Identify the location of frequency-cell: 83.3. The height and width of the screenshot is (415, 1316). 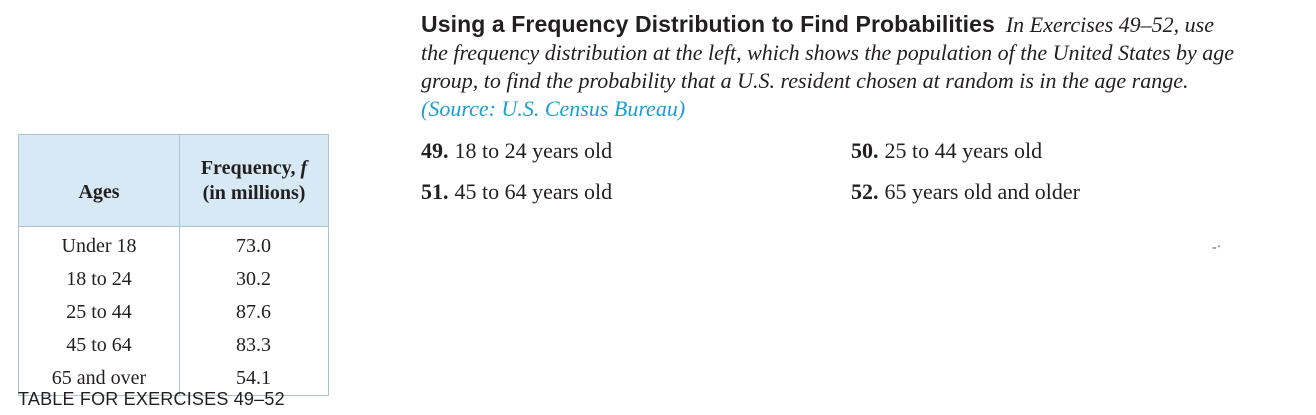
(253, 345).